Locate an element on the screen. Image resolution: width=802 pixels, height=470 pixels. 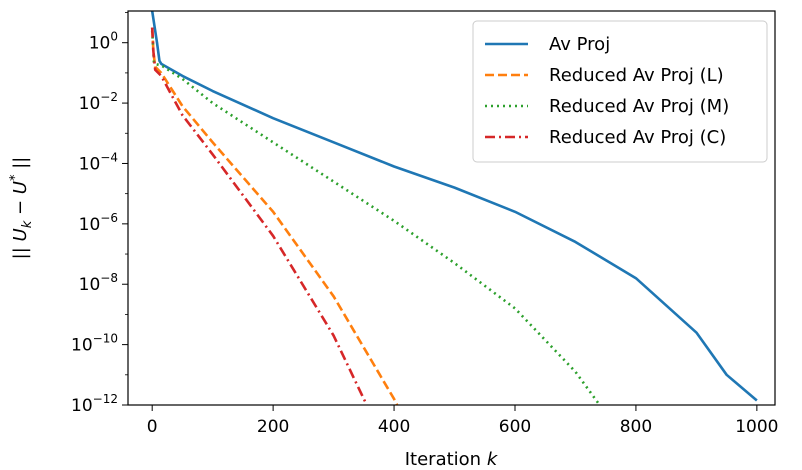
y-tick-label: 10⁰ is located at coordinates (103, 42).